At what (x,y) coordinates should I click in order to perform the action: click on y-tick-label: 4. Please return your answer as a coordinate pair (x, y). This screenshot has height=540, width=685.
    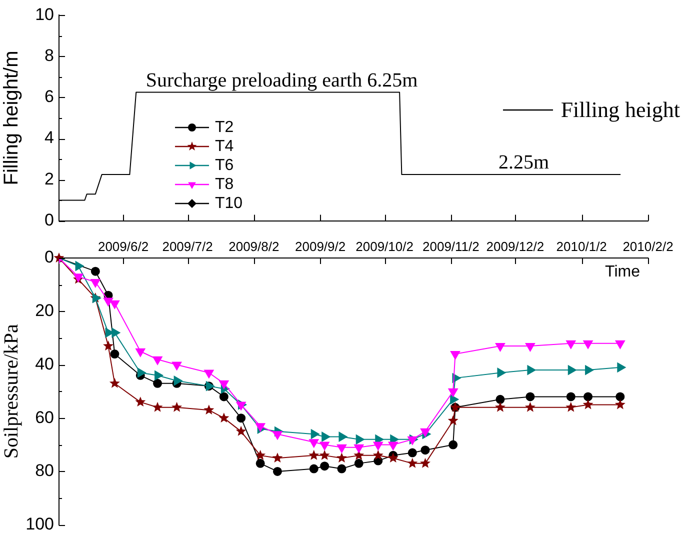
    Looking at the image, I should click on (49, 138).